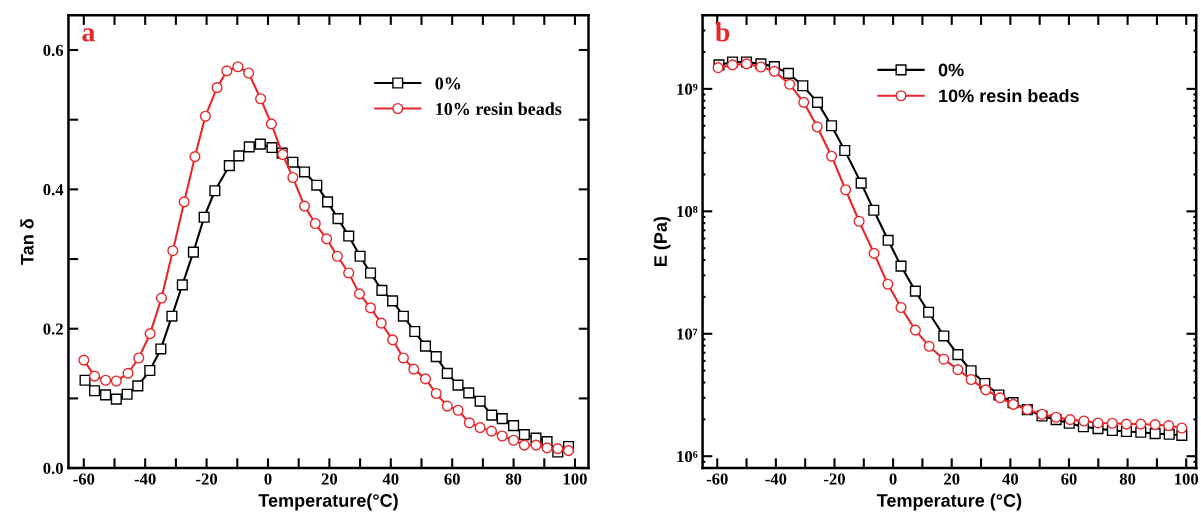 The height and width of the screenshot is (523, 1201). What do you see at coordinates (207, 479) in the screenshot?
I see `x-tick-label: -20` at bounding box center [207, 479].